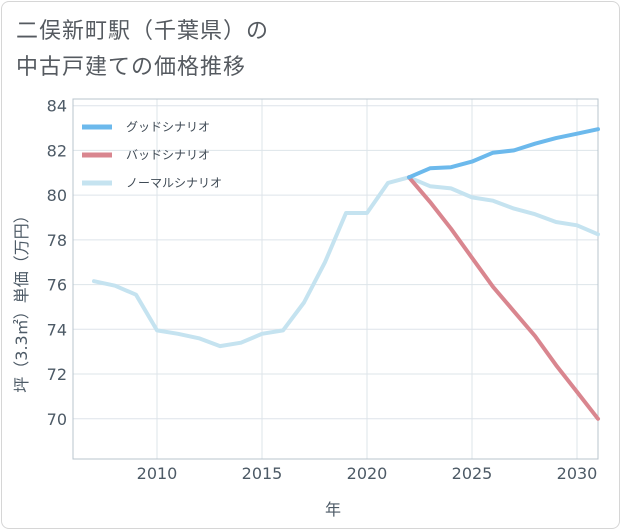 The image size is (621, 530). I want to click on chart-title: 二俣新町駅（千葉県）の 中古戸建ての価格推移, so click(142, 50).